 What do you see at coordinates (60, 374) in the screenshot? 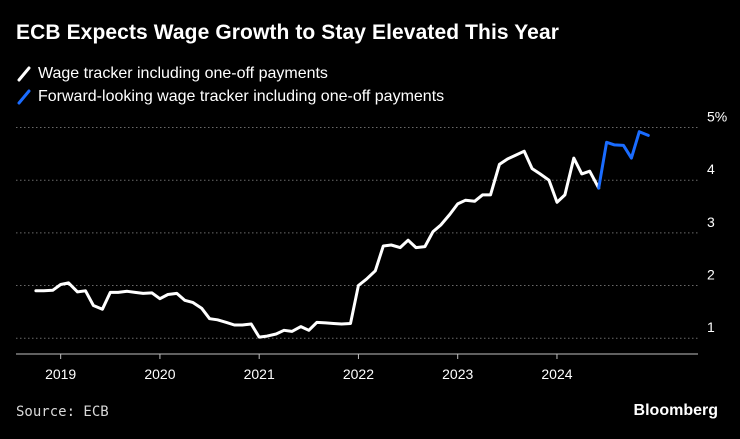
I see `x-tick-label-2019: 2019` at bounding box center [60, 374].